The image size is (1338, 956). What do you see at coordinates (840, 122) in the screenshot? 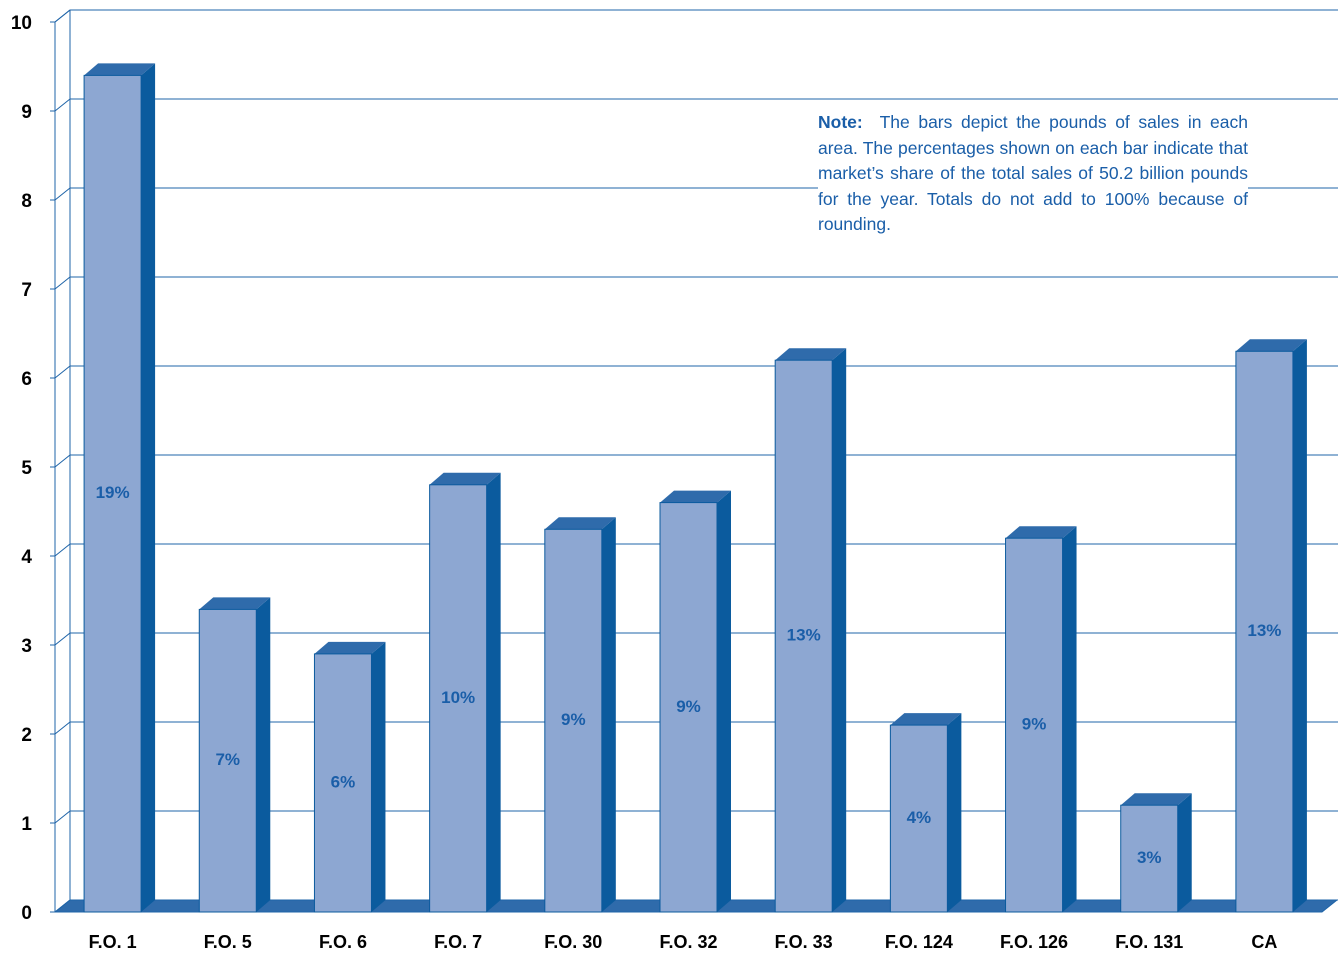
I see `note-label: Note:` at bounding box center [840, 122].